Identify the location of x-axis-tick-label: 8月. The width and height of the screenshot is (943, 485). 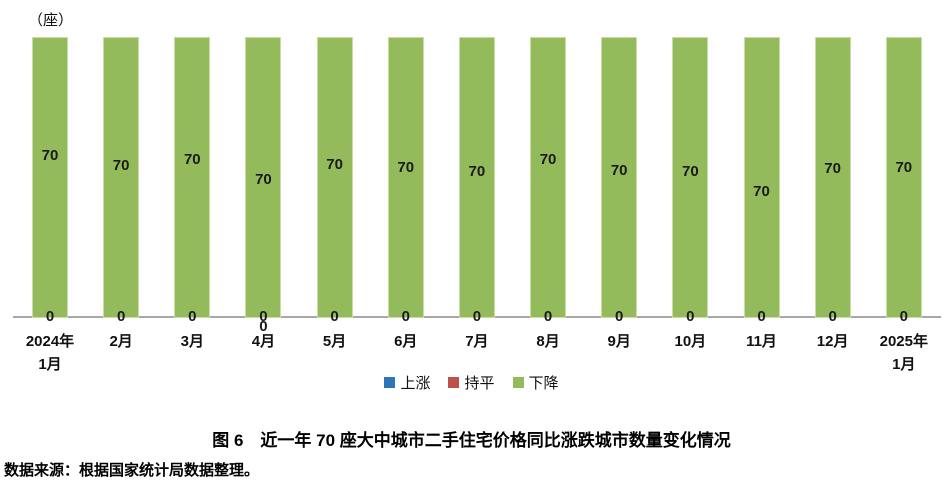
(548, 341).